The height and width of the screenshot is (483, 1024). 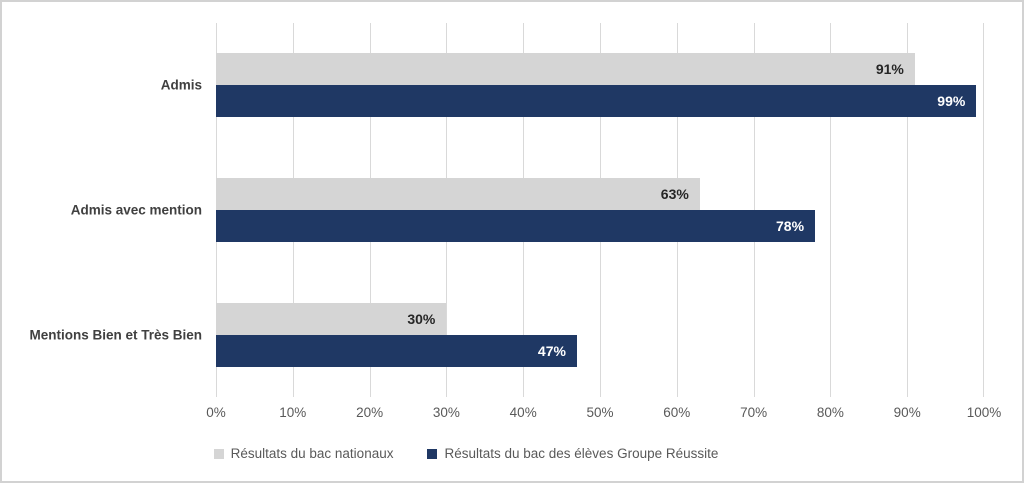 I want to click on legend-swatch-nationaux, so click(x=218, y=453).